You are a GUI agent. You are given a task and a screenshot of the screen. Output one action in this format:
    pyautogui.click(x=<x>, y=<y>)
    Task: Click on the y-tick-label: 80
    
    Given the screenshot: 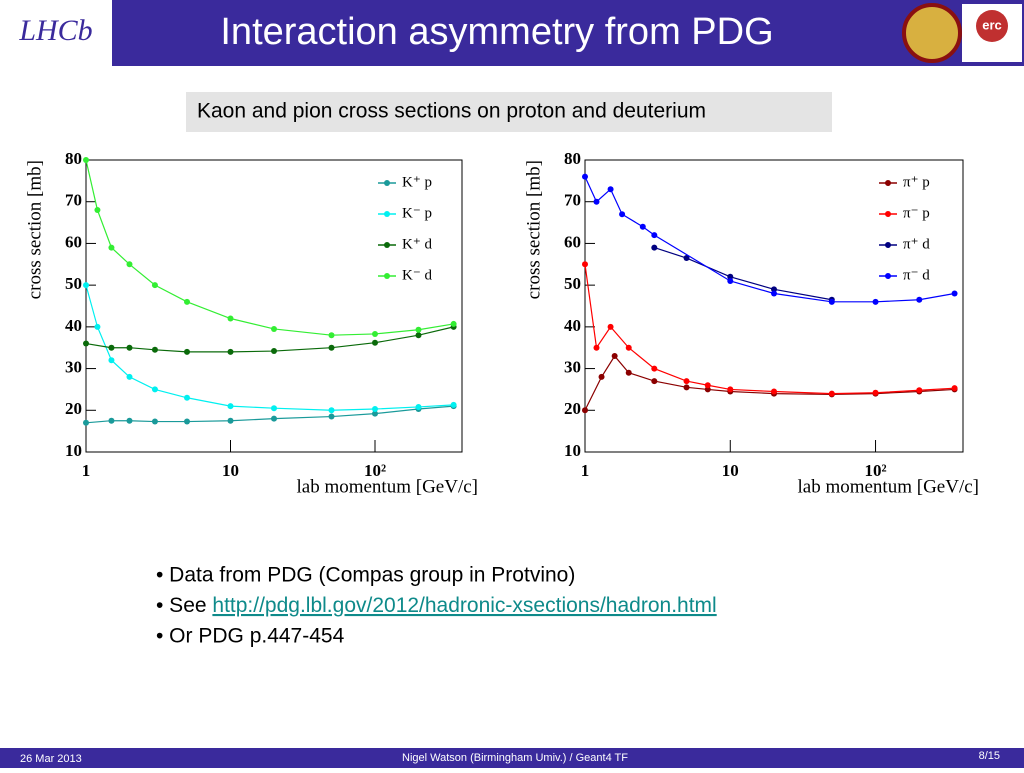 What is the action you would take?
    pyautogui.click(x=73, y=158)
    